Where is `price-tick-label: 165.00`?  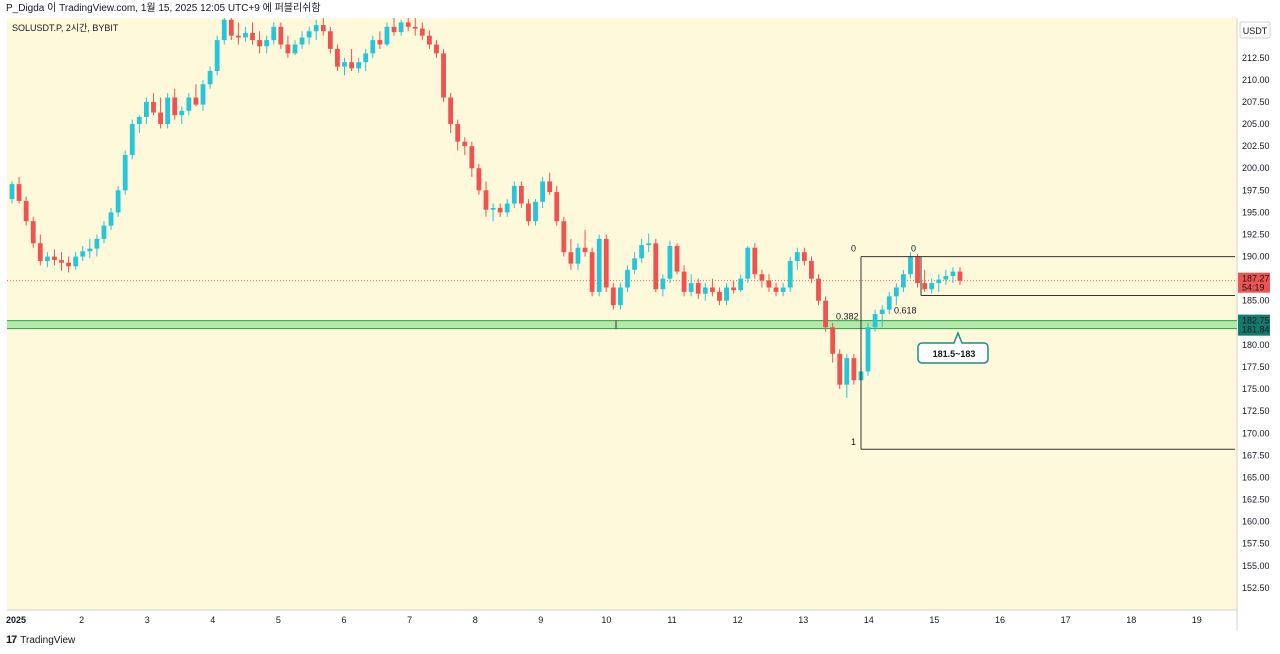
price-tick-label: 165.00 is located at coordinates (1256, 477).